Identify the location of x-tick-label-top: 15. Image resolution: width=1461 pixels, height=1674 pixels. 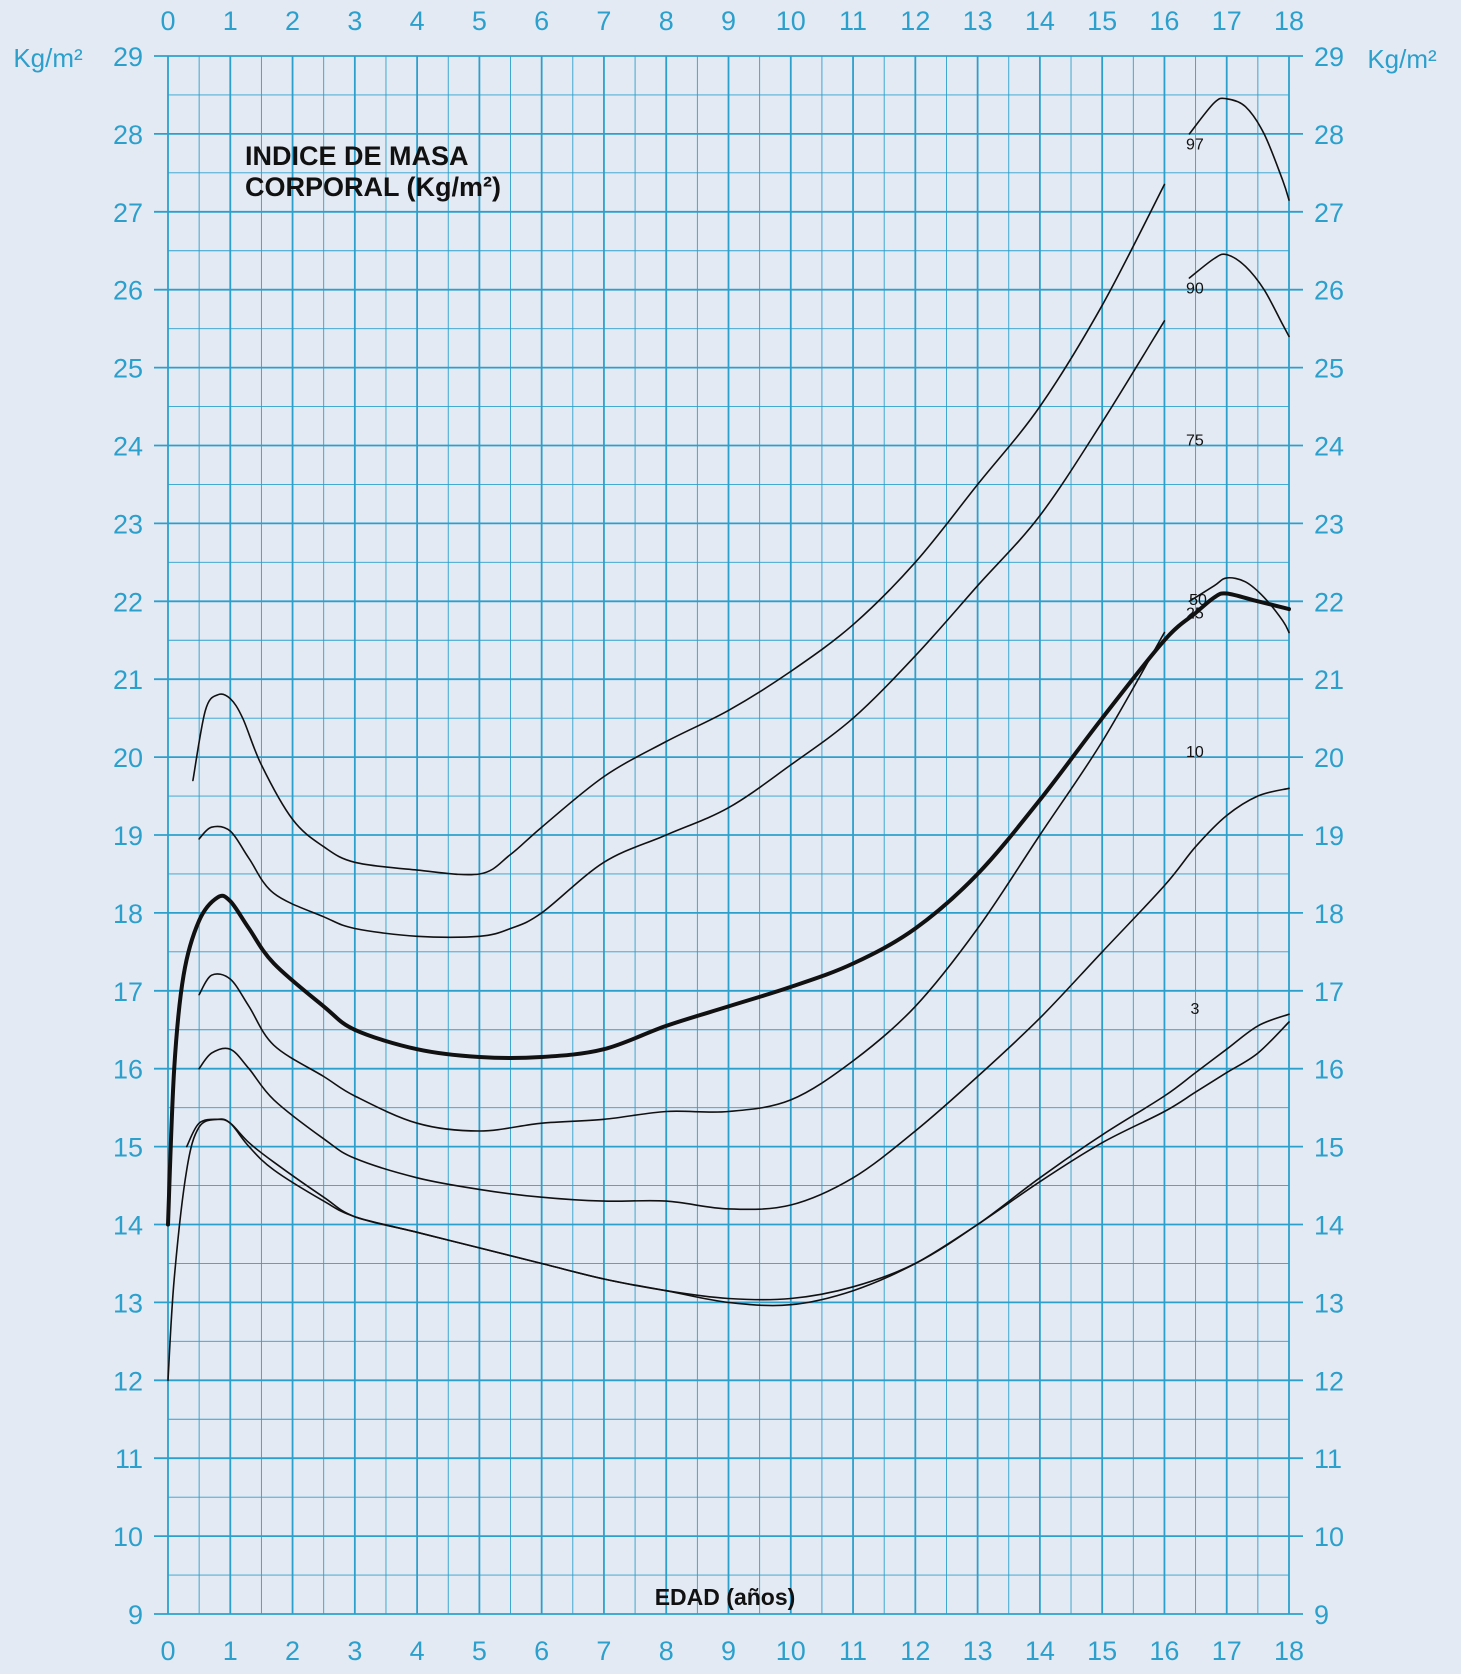
(1102, 21).